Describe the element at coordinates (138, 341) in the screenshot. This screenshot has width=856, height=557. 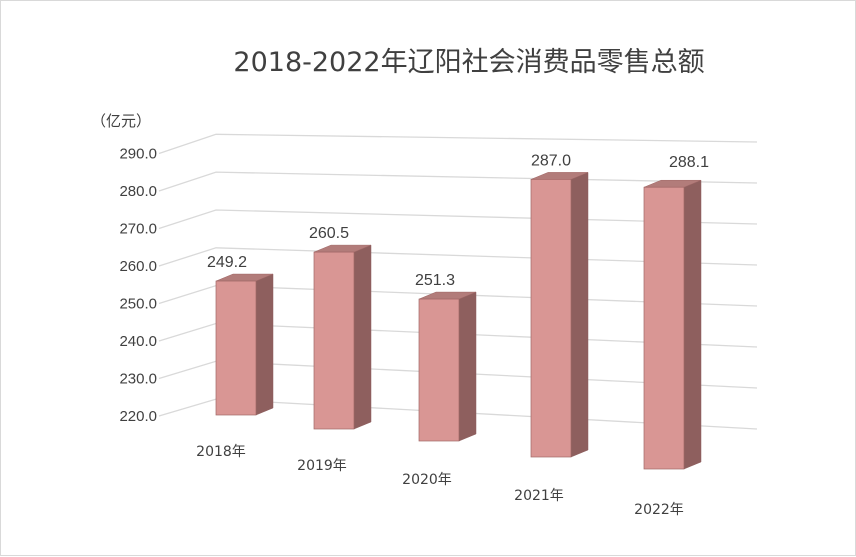
I see `y-tick-label: 240.0` at that location.